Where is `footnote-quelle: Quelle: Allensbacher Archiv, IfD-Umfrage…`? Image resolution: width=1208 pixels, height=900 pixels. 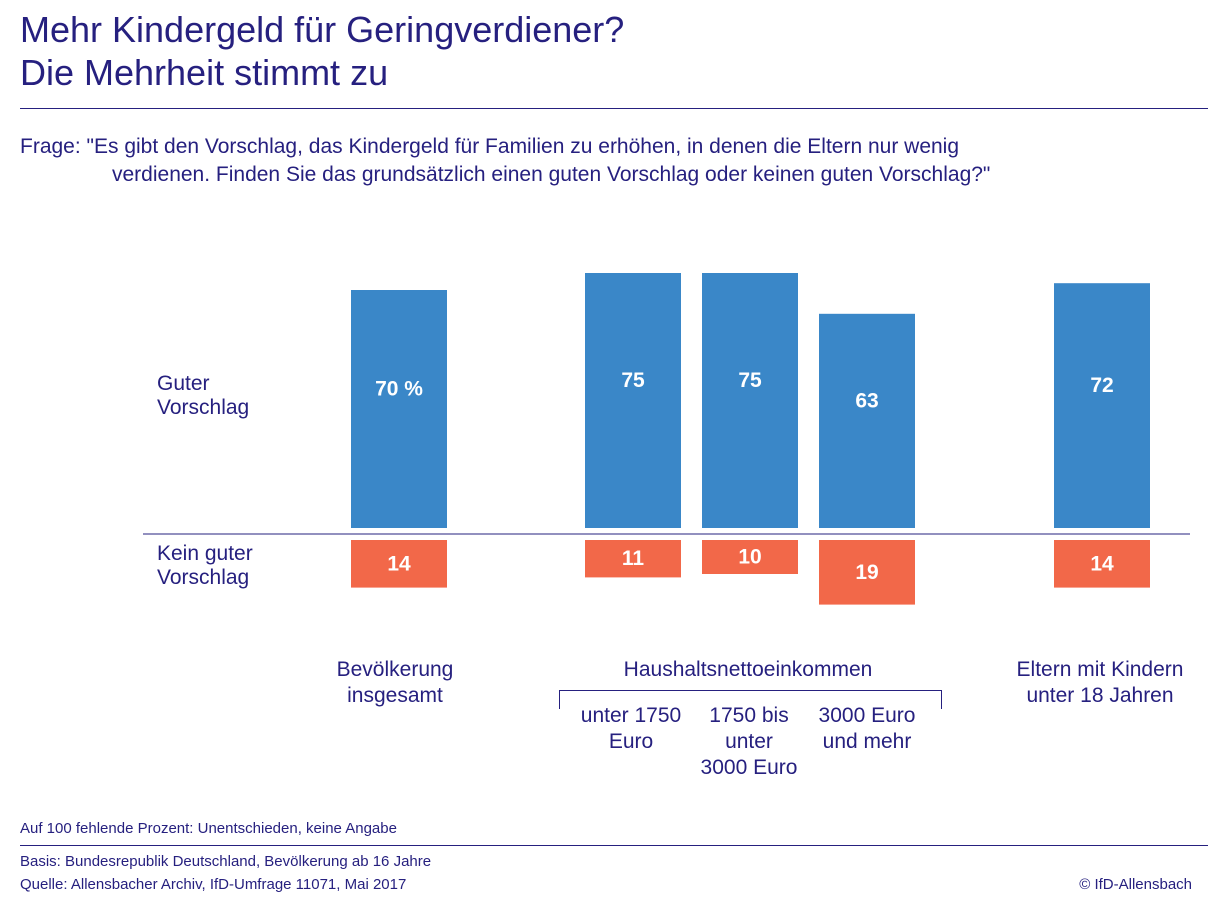 footnote-quelle: Quelle: Allensbacher Archiv, IfD-Umfrage… is located at coordinates (213, 884).